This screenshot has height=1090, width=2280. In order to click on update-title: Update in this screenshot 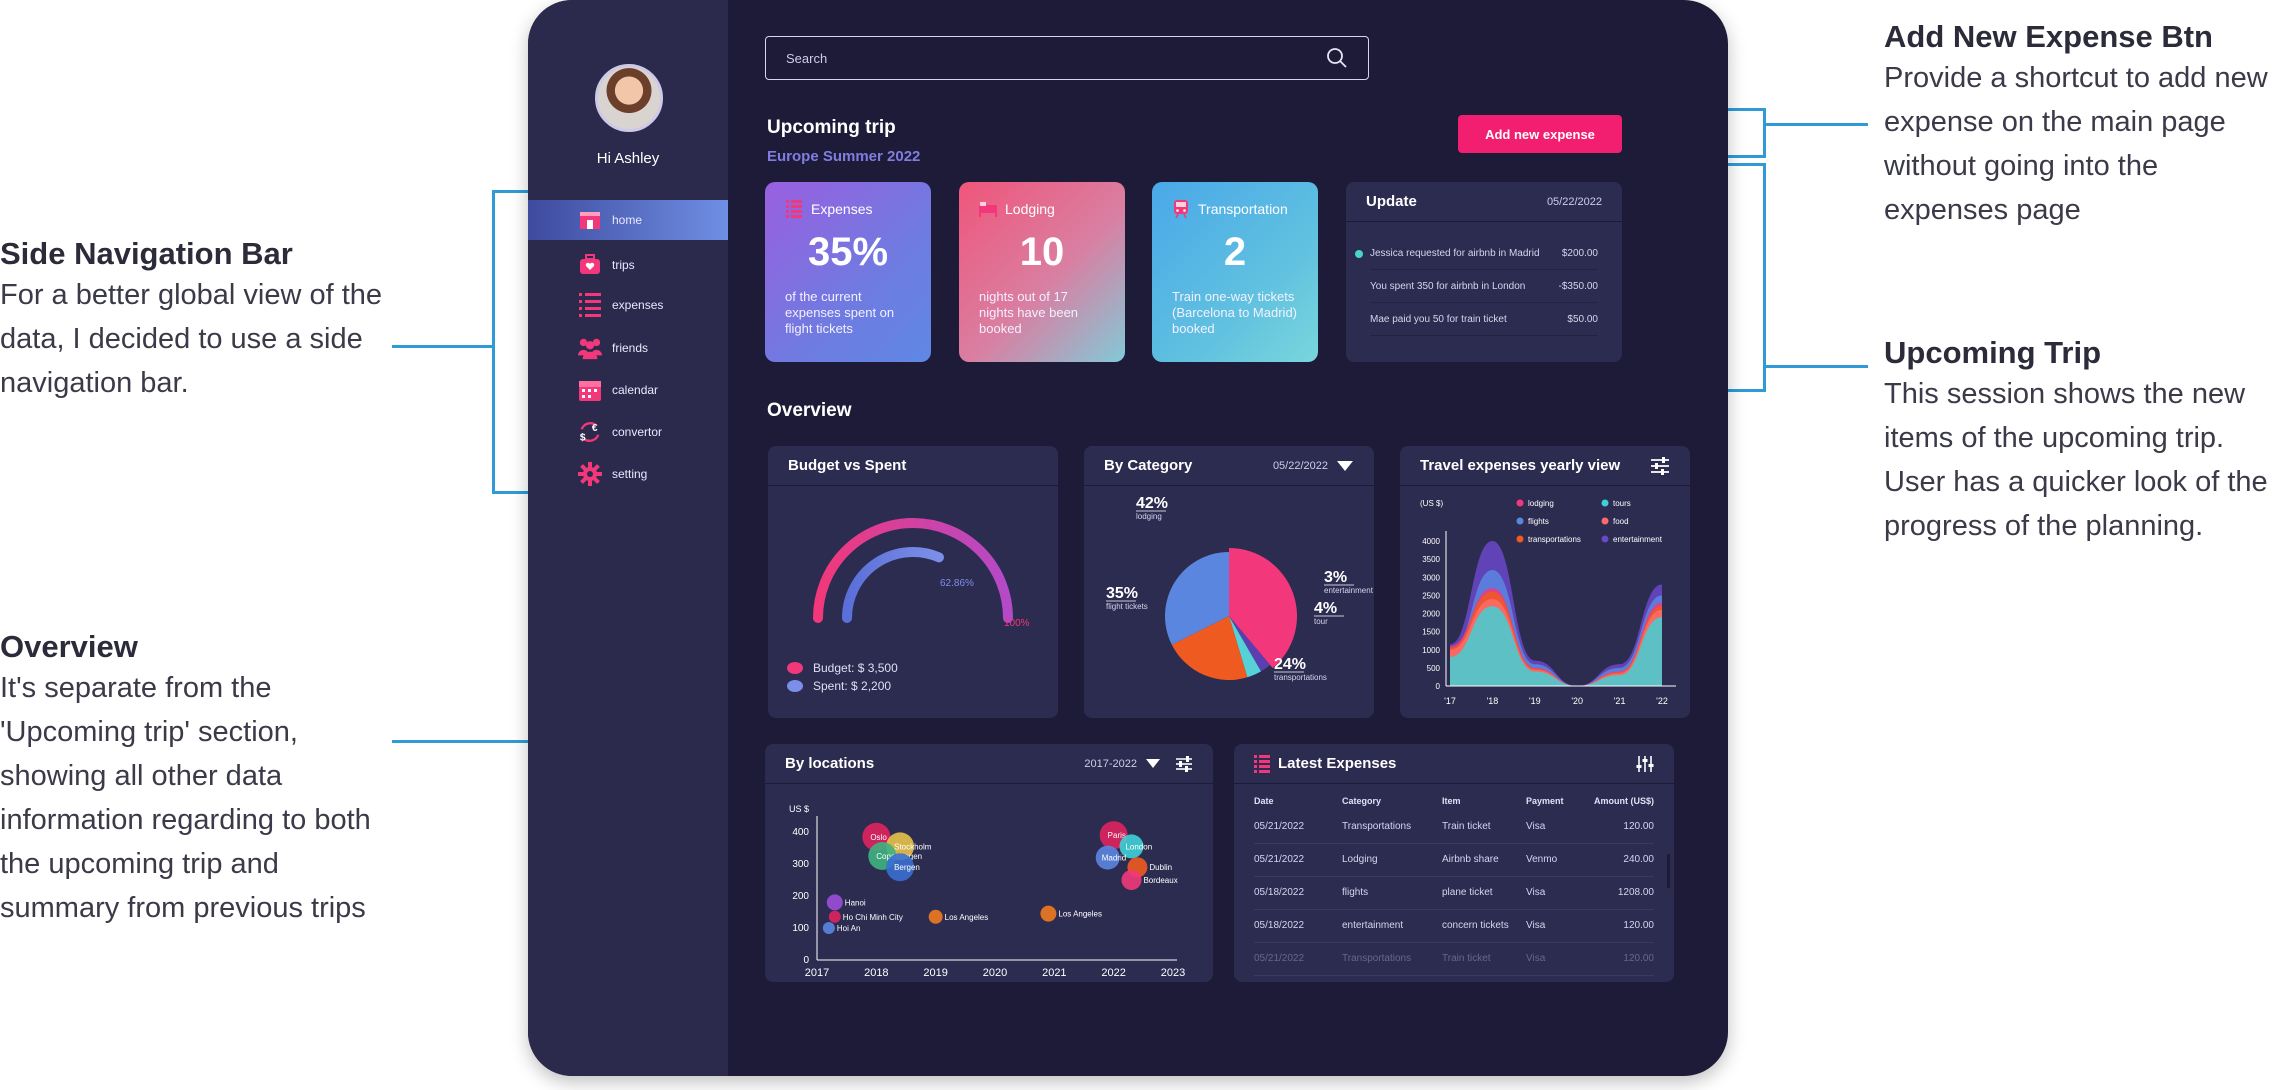, I will do `click(1391, 201)`.